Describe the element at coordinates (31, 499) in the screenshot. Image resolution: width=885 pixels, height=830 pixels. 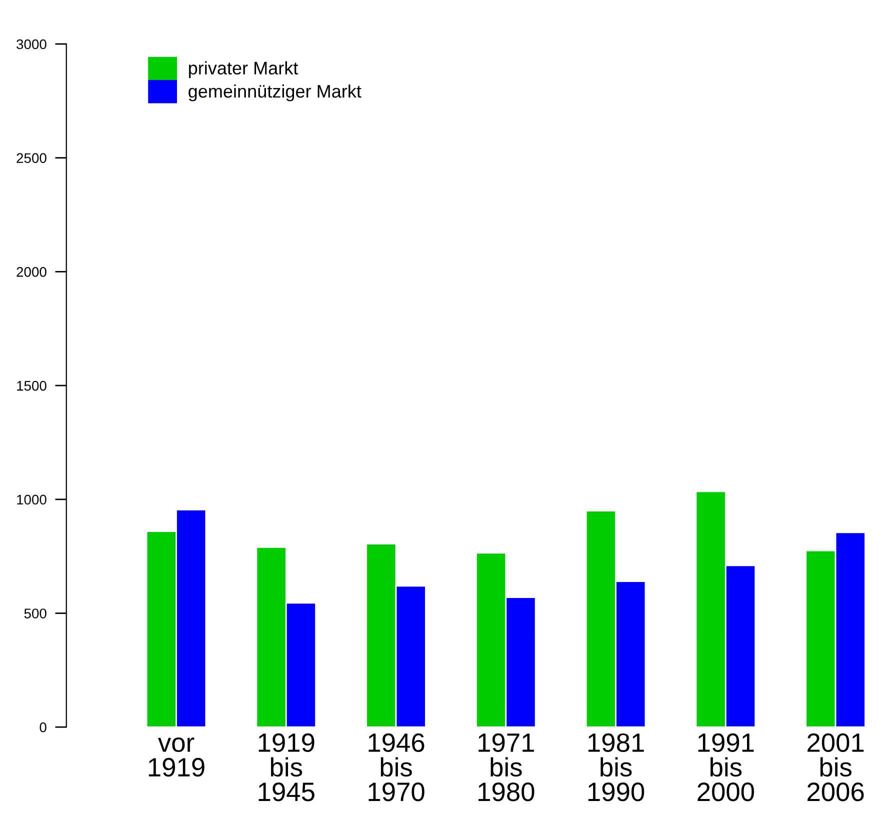
I see `y-tick-label: 1000` at that location.